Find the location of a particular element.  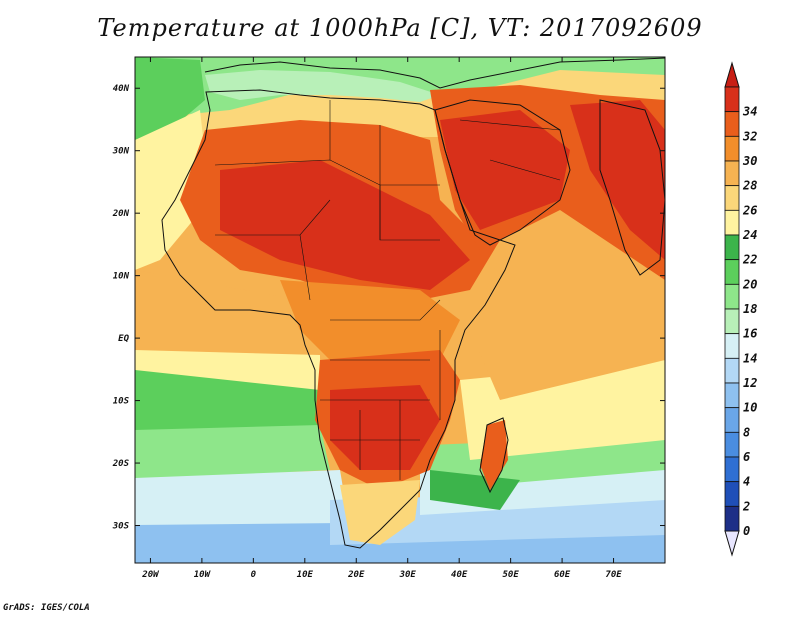

field-madagascar is located at coordinates (494, 455).